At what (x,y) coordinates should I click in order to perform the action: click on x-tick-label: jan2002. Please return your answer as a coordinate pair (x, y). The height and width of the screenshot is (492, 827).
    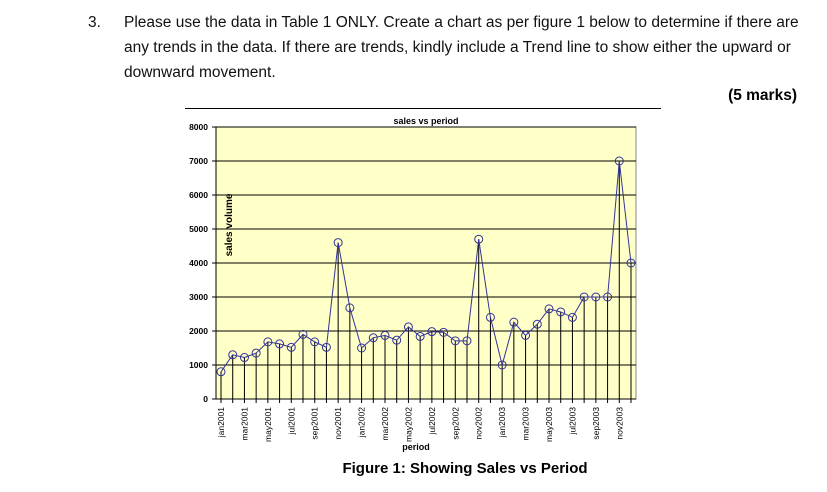
    Looking at the image, I should click on (362, 423).